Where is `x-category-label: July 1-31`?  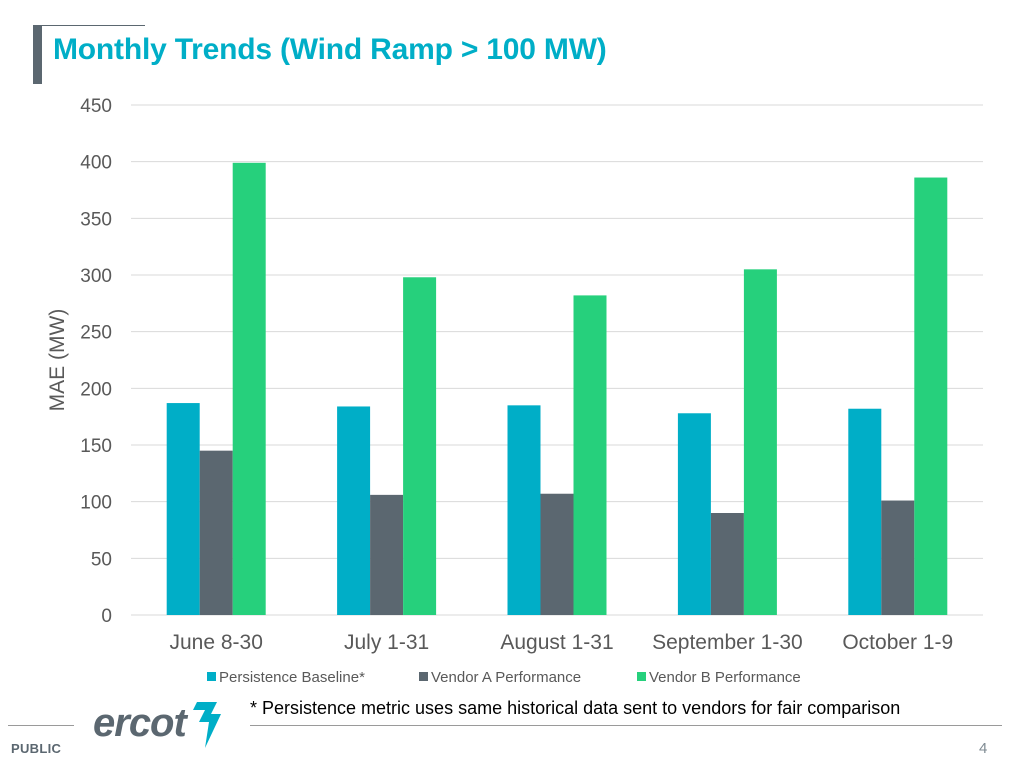 x-category-label: July 1-31 is located at coordinates (386, 642).